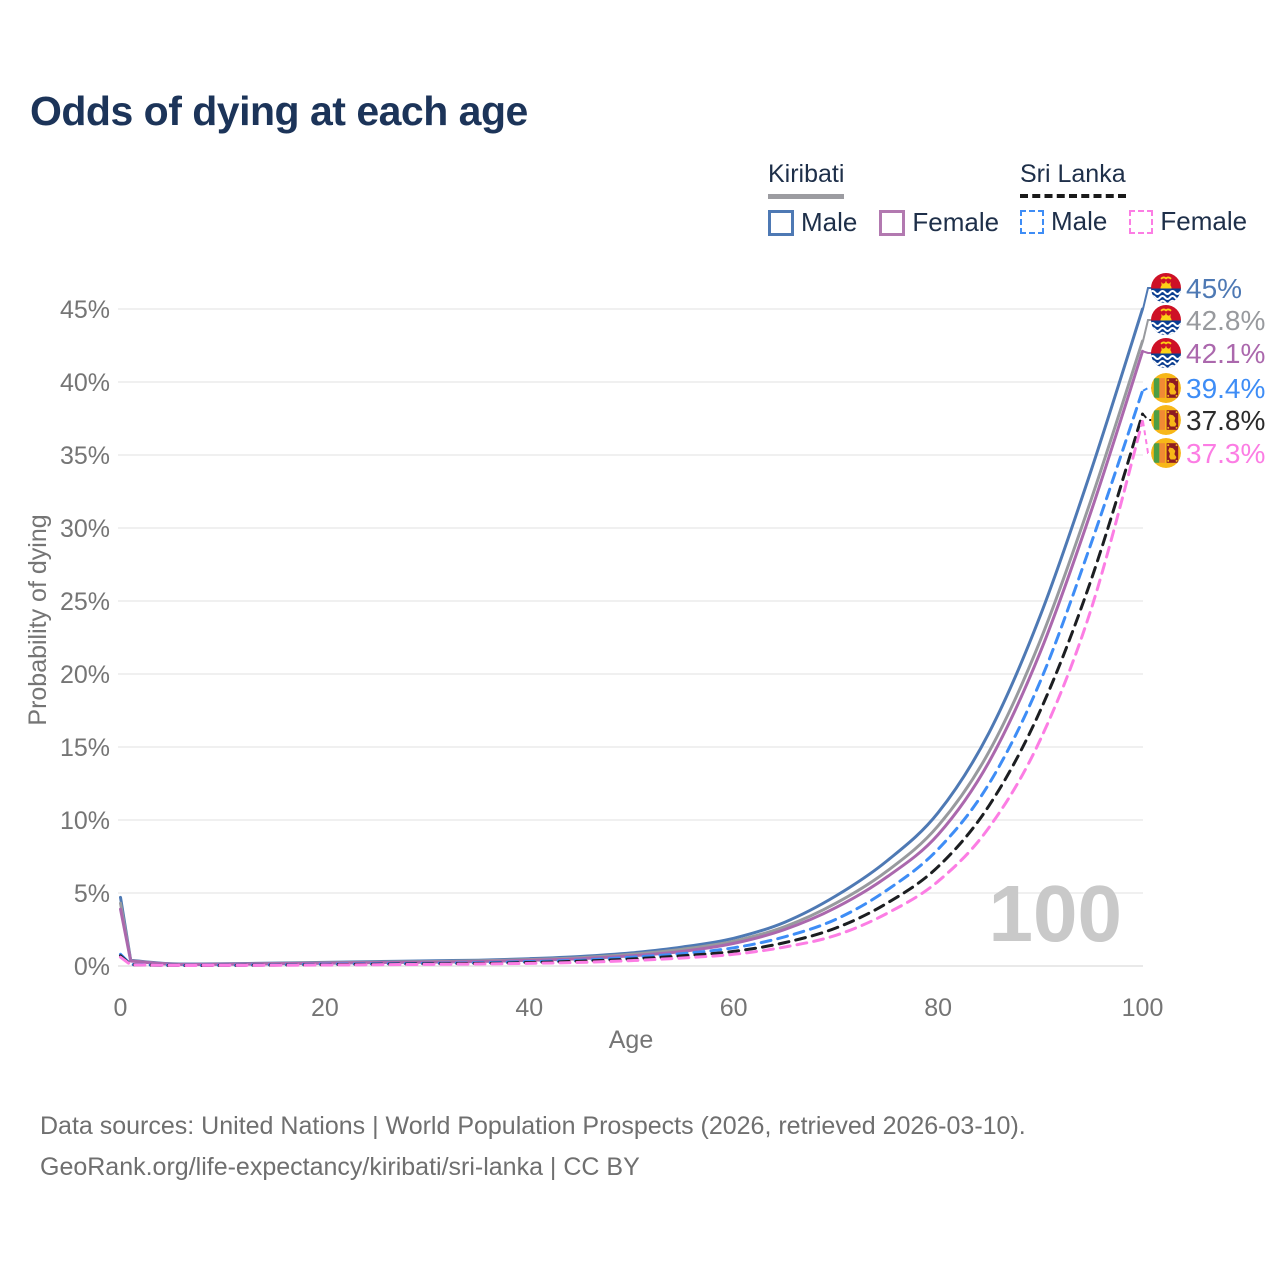 This screenshot has height=1280, width=1280. What do you see at coordinates (85, 748) in the screenshot?
I see `y-tick-label: 15%` at bounding box center [85, 748].